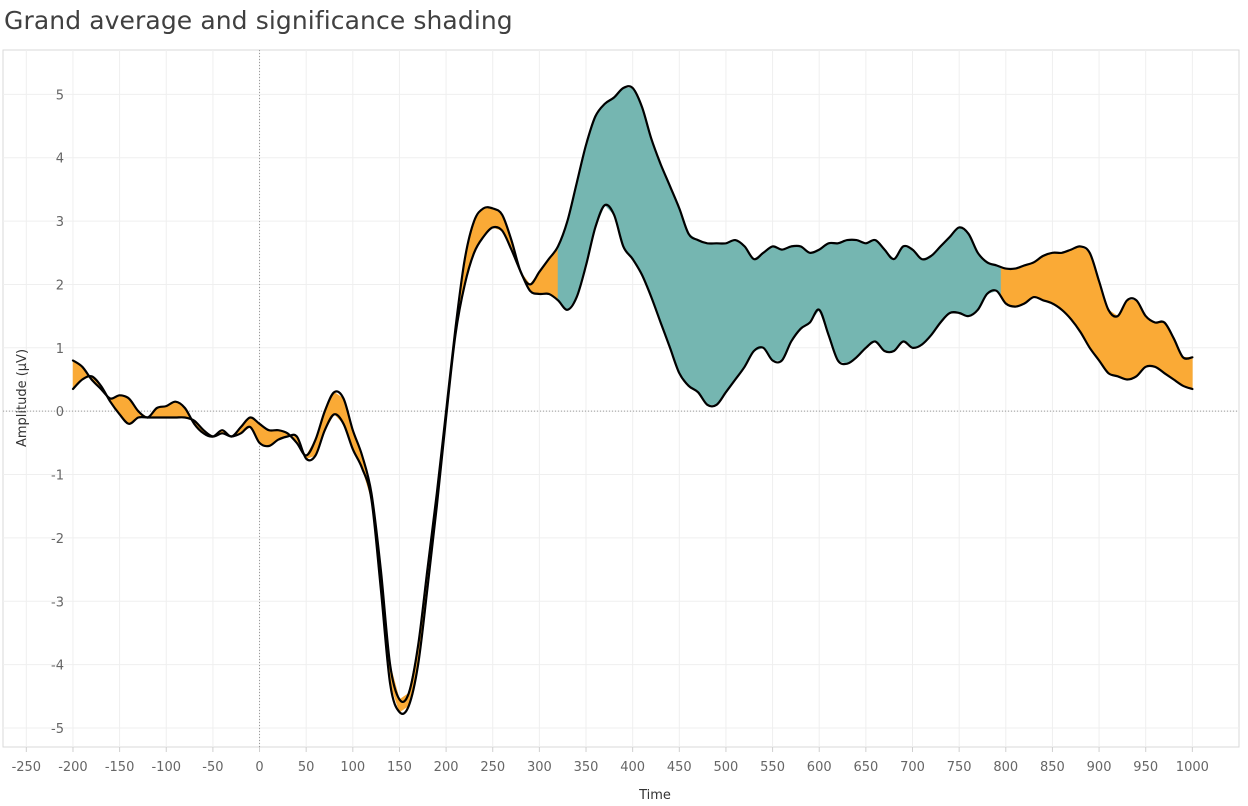  I want to click on y-axis-ticks: -5 -4 -3 -2 -1 0 1 2 3 4 5, so click(57, 412).